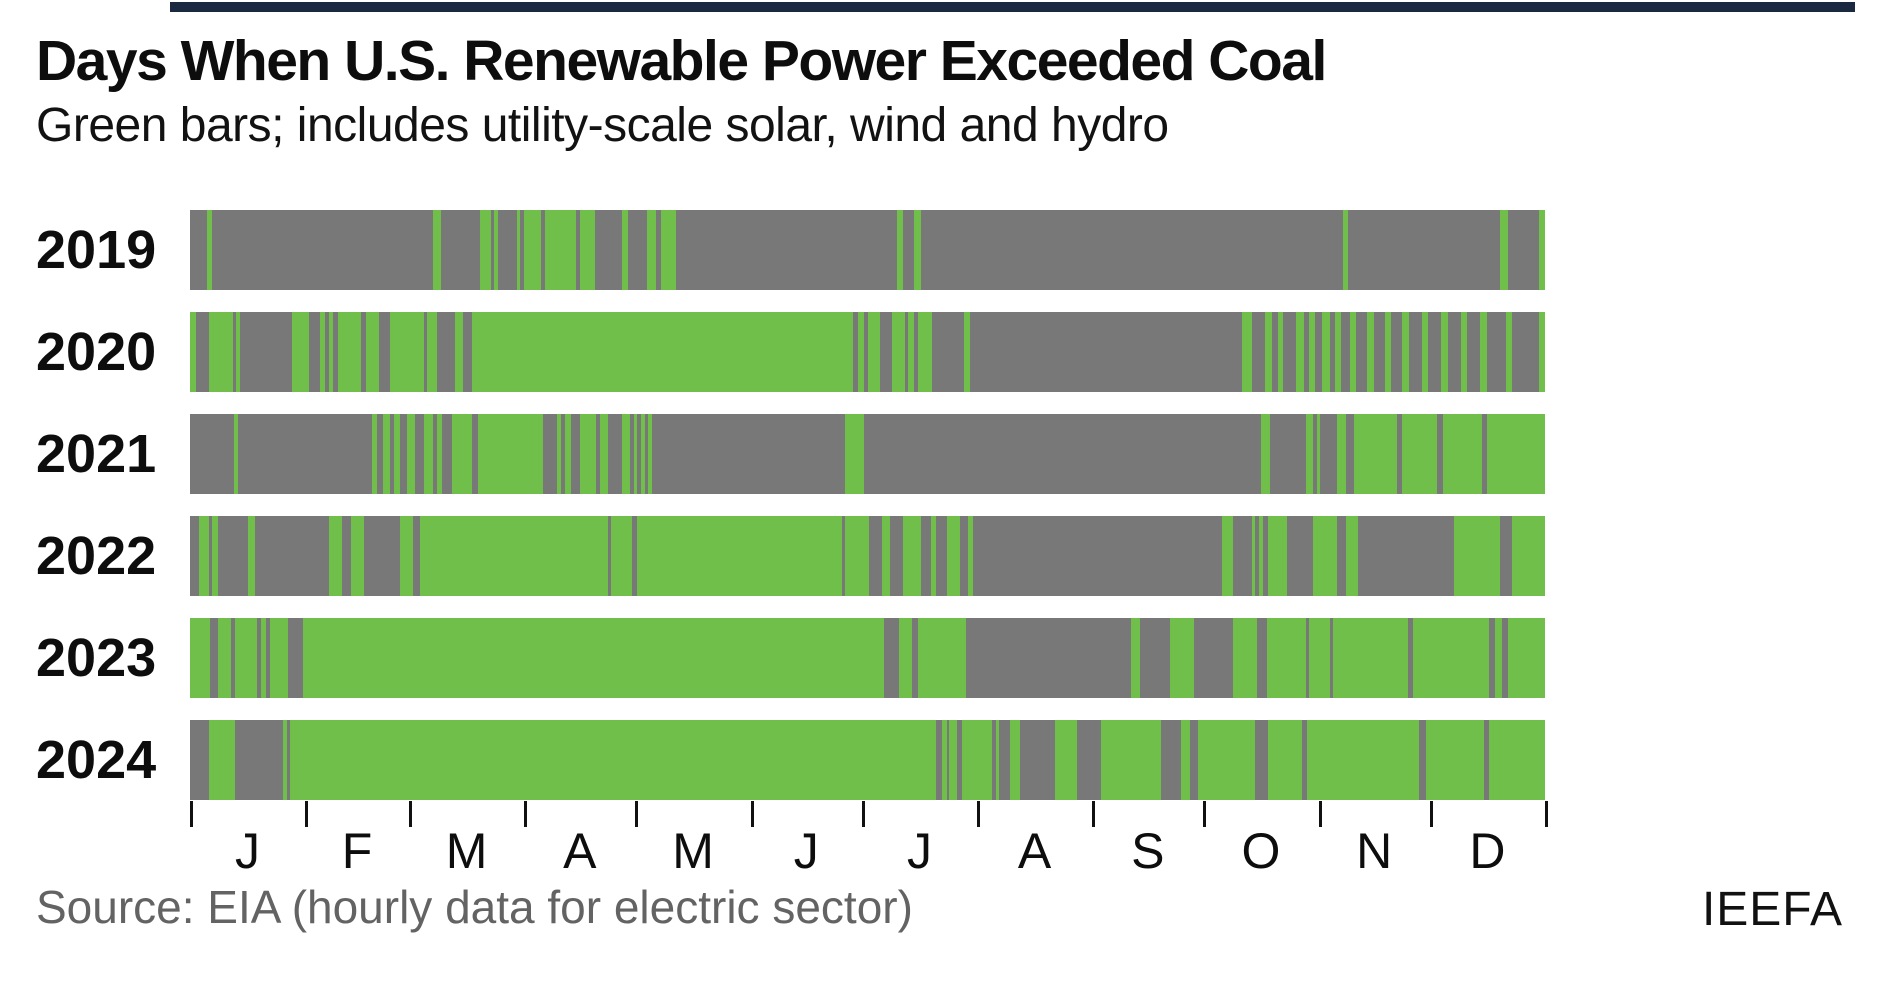  What do you see at coordinates (867, 454) in the screenshot?
I see `daily-stripe-bar-2021` at bounding box center [867, 454].